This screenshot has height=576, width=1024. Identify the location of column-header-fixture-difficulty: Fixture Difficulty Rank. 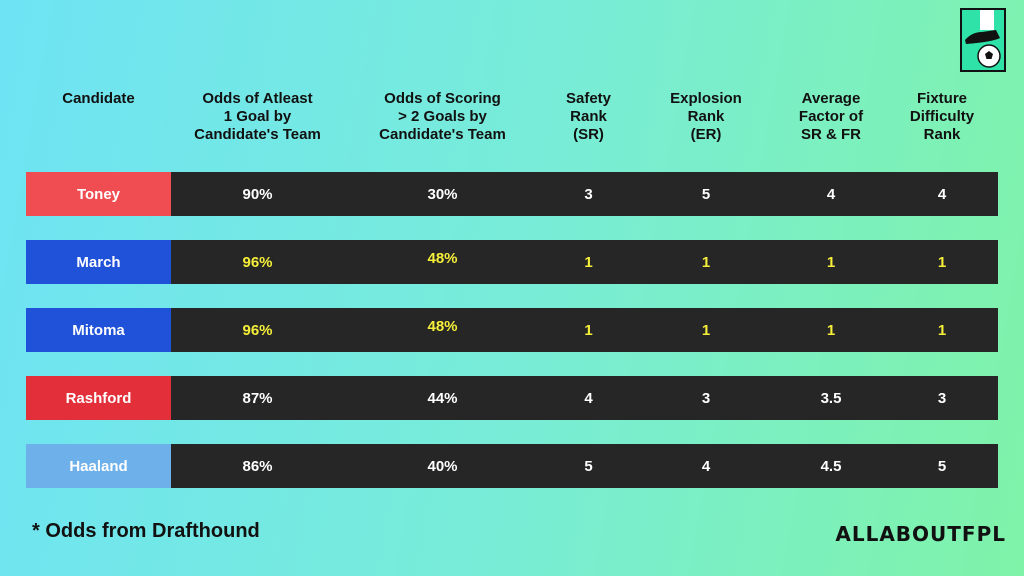
(942, 116).